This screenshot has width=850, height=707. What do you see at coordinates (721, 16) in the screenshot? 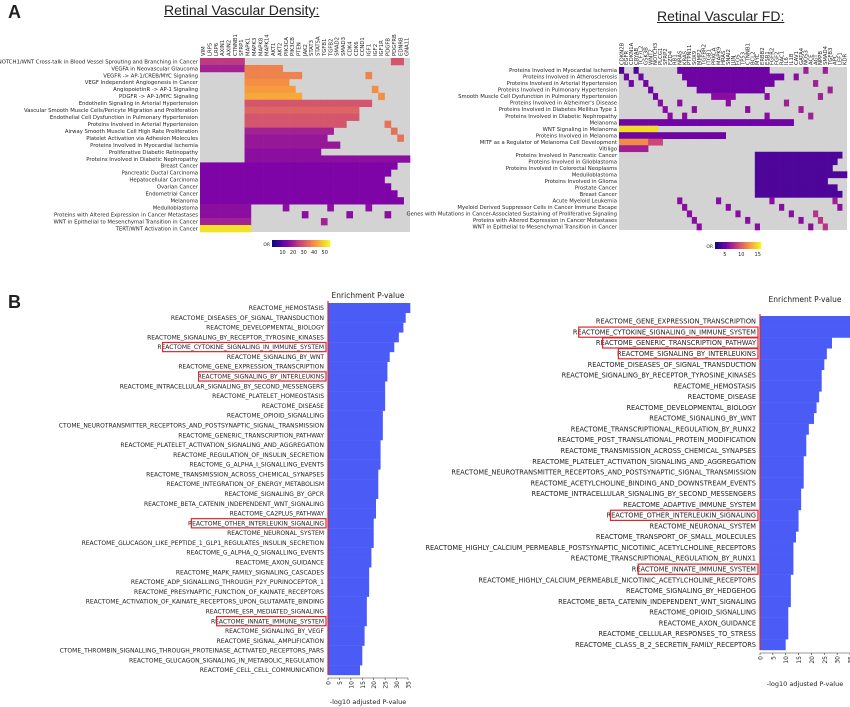
I see `heatmap-title-fd: Retinal Vascular FD:` at bounding box center [721, 16].